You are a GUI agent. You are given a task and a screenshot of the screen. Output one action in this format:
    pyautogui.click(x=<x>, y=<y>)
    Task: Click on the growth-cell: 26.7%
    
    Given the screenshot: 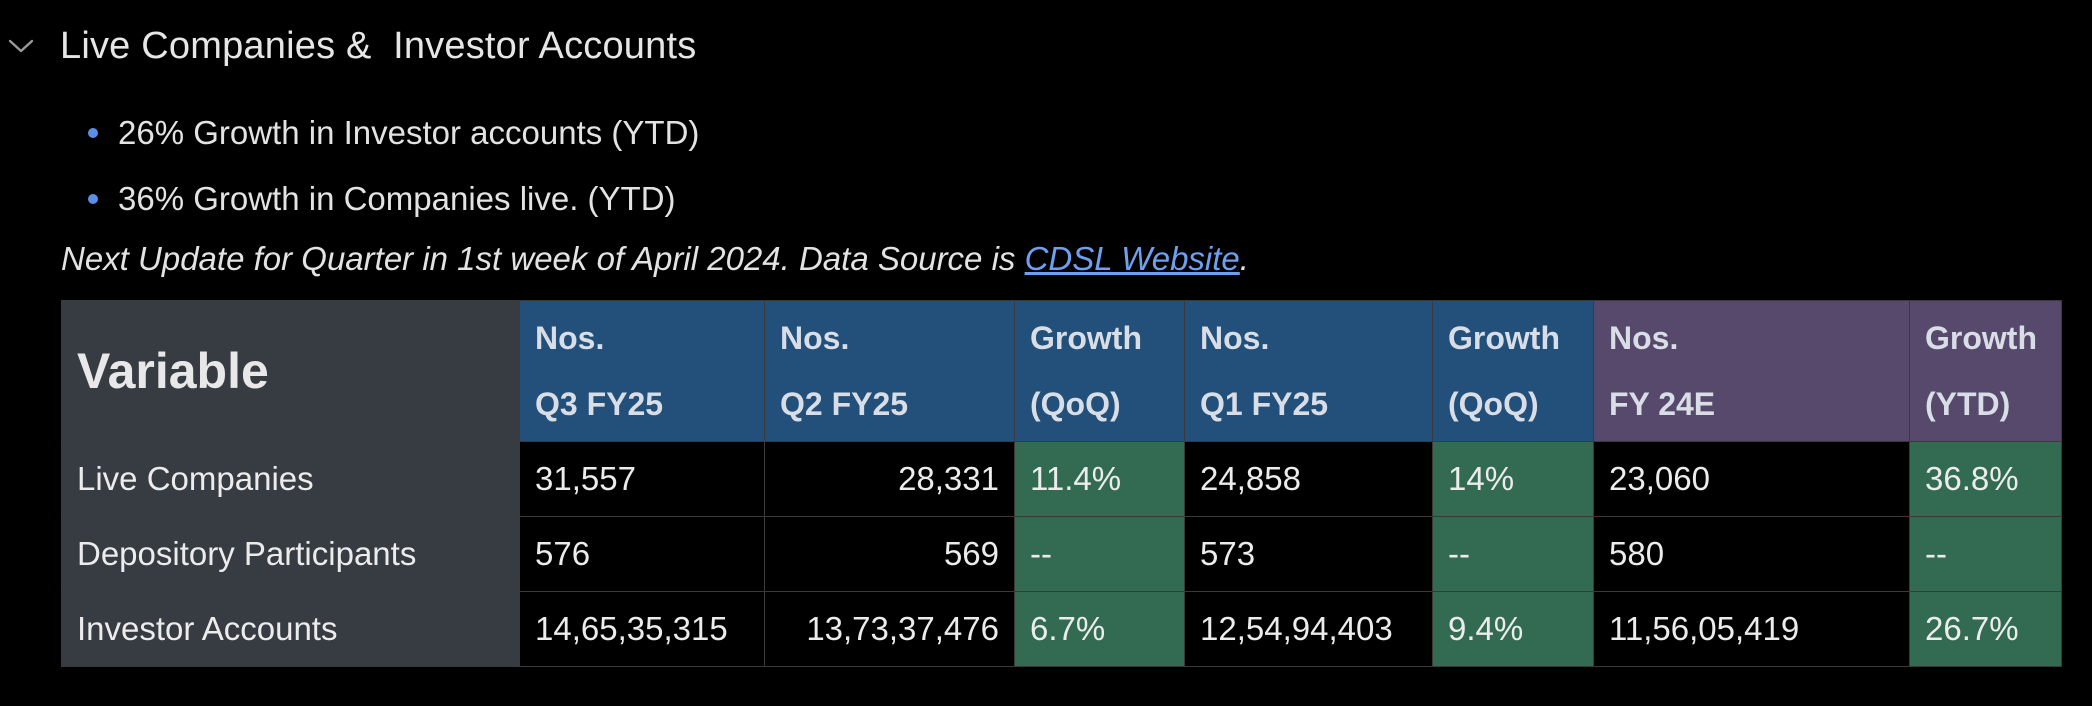 What is the action you would take?
    pyautogui.click(x=1985, y=629)
    